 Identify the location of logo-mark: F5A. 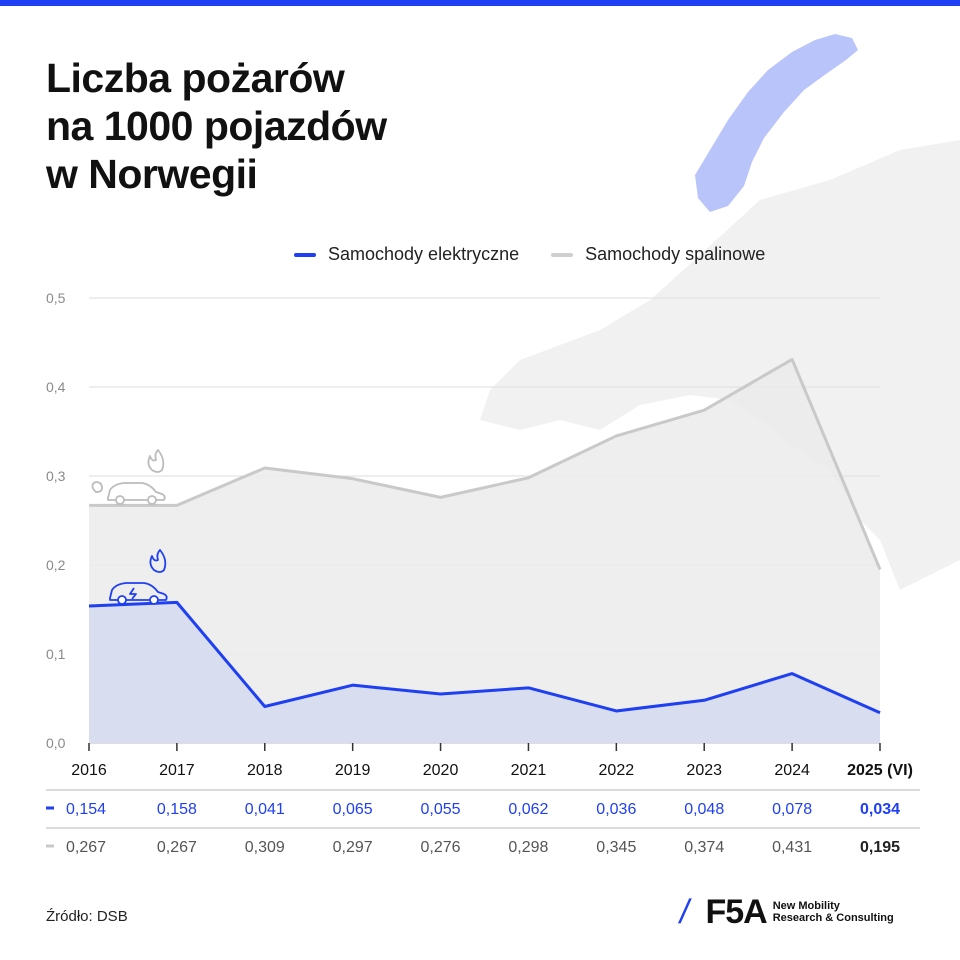
(736, 912).